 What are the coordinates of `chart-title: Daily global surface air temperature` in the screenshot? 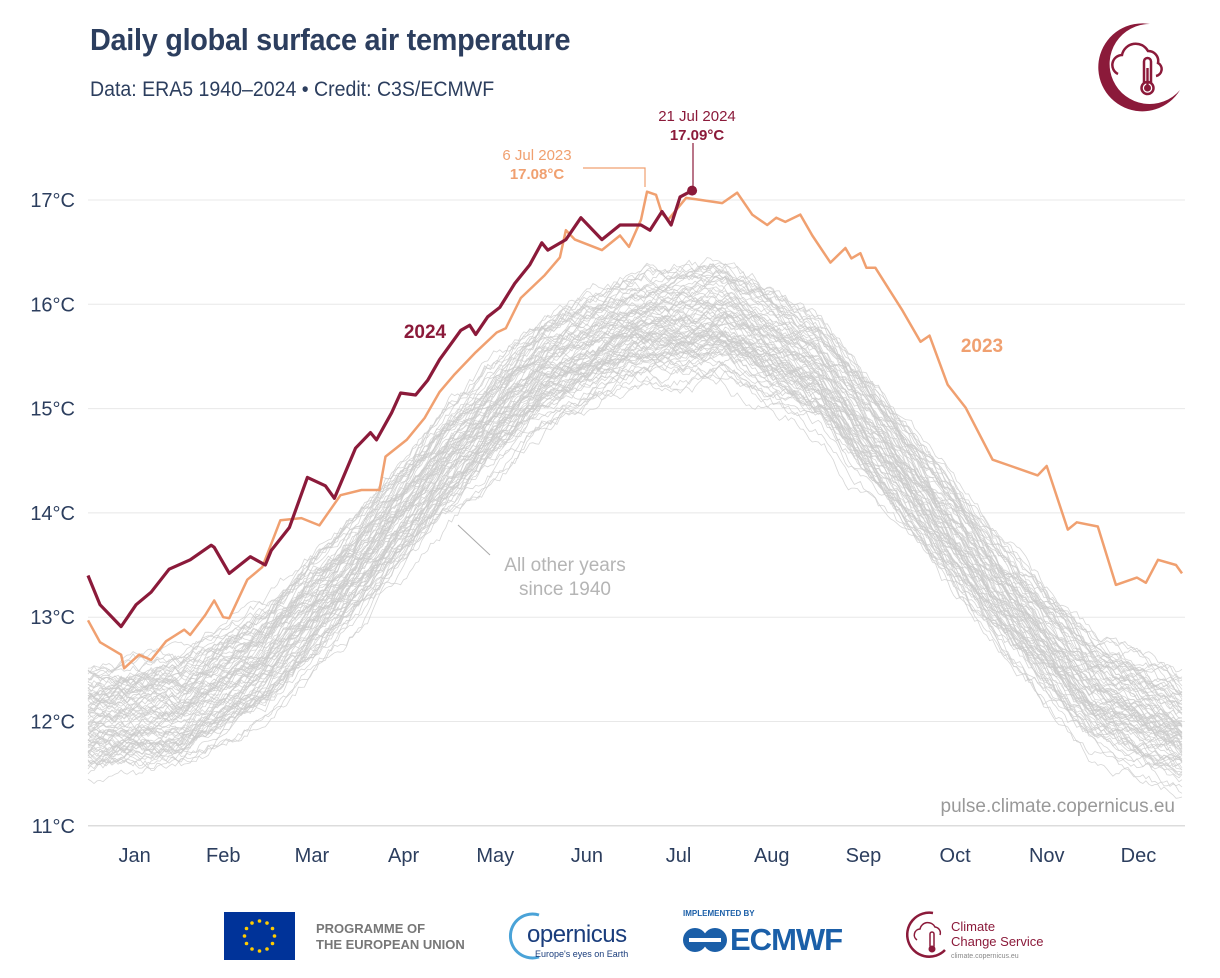 It's located at (330, 39).